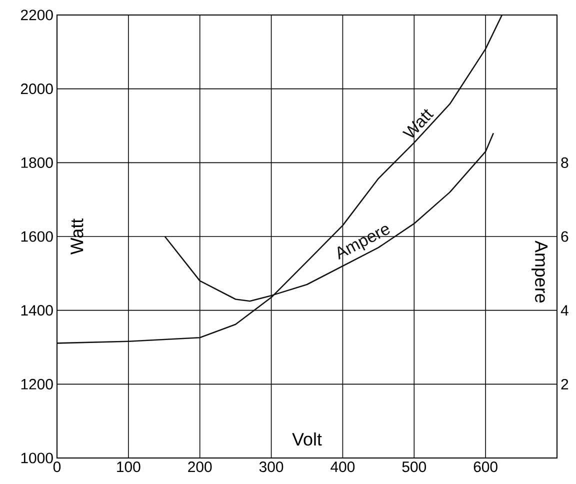  Describe the element at coordinates (37, 236) in the screenshot. I see `y-tick-label: 1600` at that location.